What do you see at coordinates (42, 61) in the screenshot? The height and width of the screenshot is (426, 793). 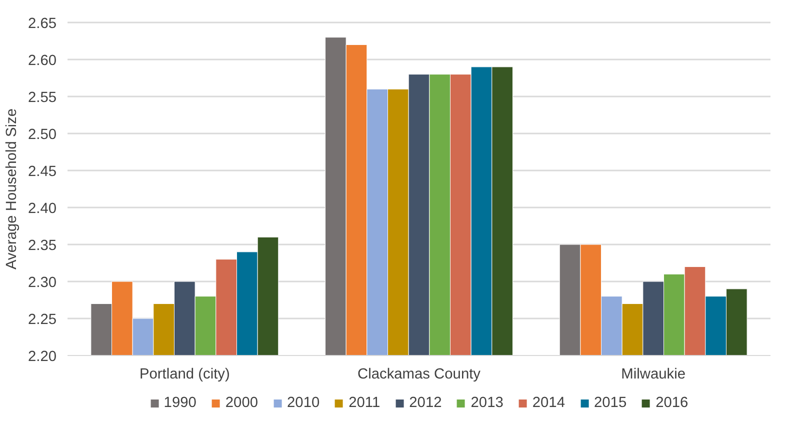 I see `y-tick-label: 2.60` at bounding box center [42, 61].